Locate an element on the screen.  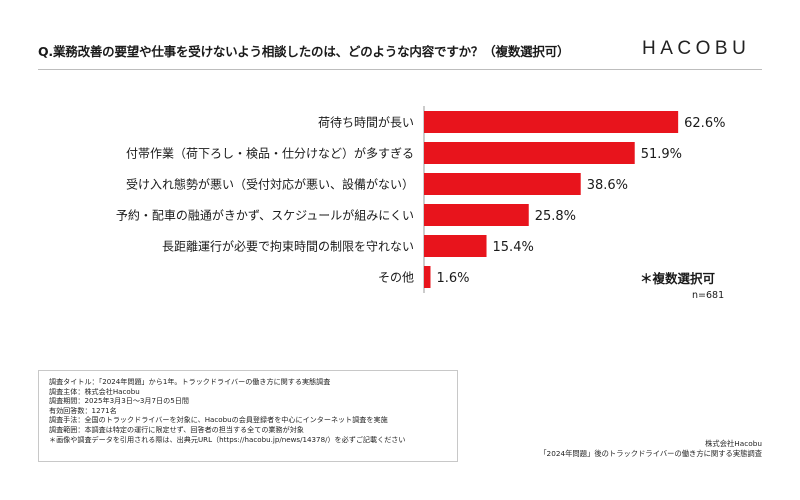
category-label: 受け入れ態勢が悪い（受付対応が悪い、設備がない） is located at coordinates (270, 184).